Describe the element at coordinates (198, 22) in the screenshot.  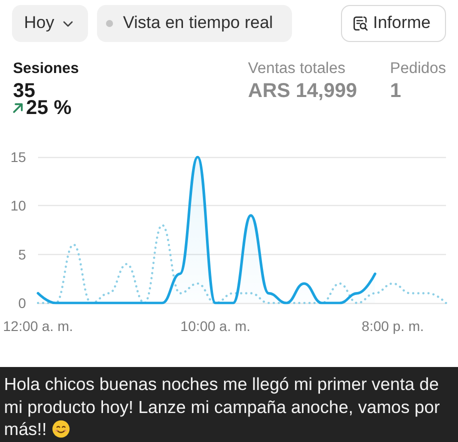
I see `text: Vista en tiempo real` at that location.